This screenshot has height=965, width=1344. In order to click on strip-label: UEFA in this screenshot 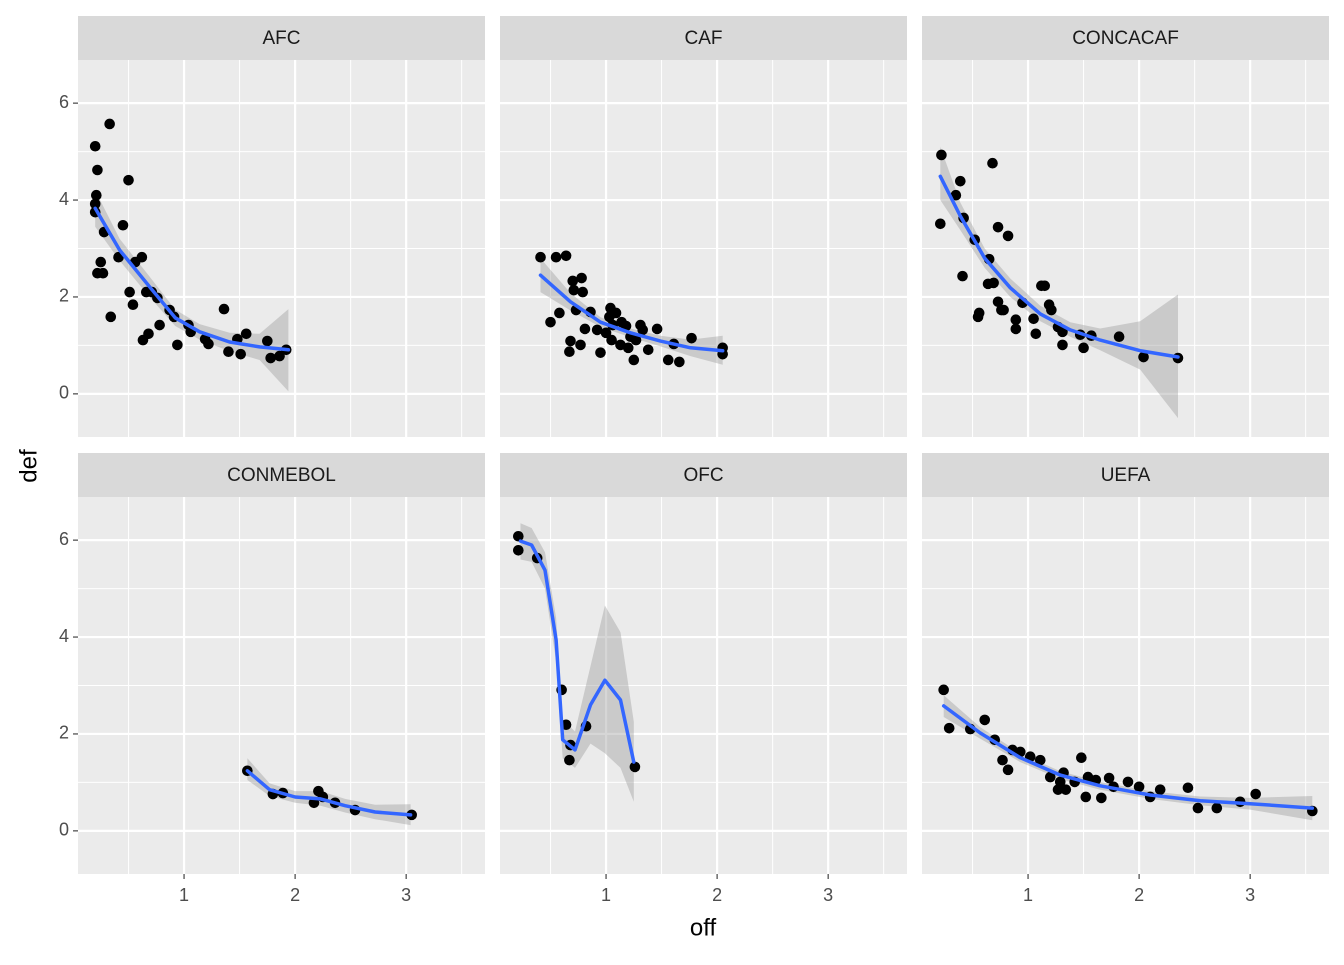, I will do `click(1126, 475)`.